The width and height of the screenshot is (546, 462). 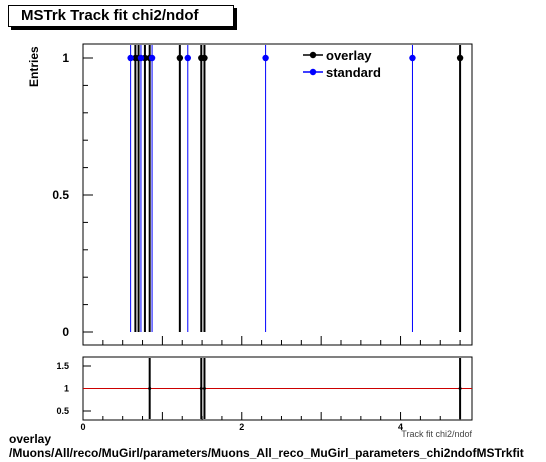 I want to click on ratio-x-tick-label: 4, so click(x=400, y=427).